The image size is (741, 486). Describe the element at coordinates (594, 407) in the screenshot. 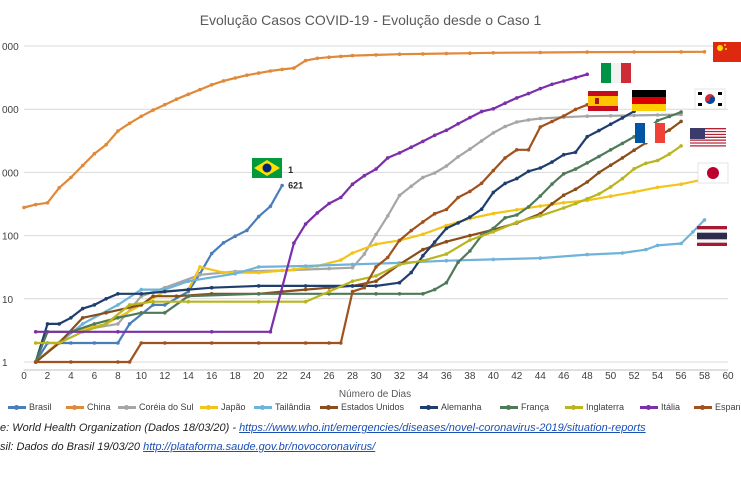

I see `legend-item: Inglaterra` at that location.